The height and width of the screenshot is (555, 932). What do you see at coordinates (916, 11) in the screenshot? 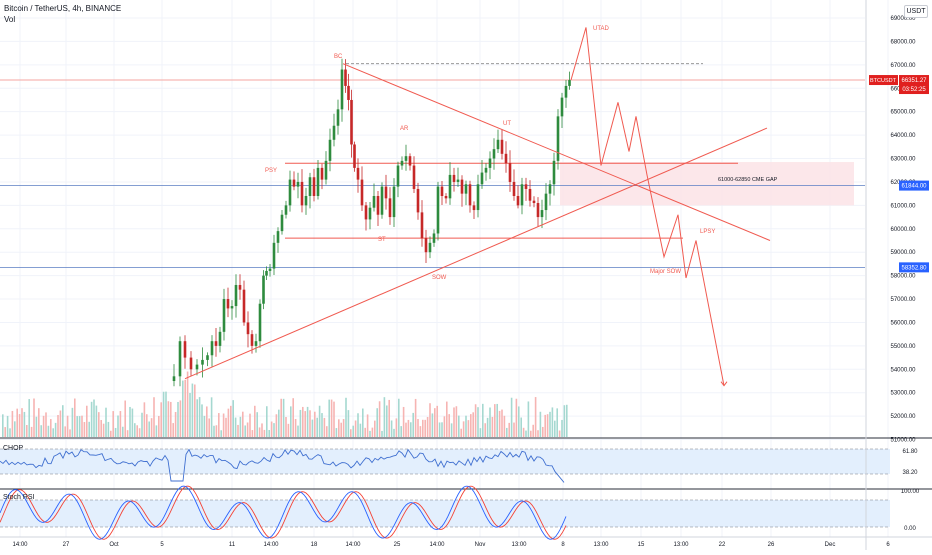
I see `currency-button: USDT` at bounding box center [916, 11].